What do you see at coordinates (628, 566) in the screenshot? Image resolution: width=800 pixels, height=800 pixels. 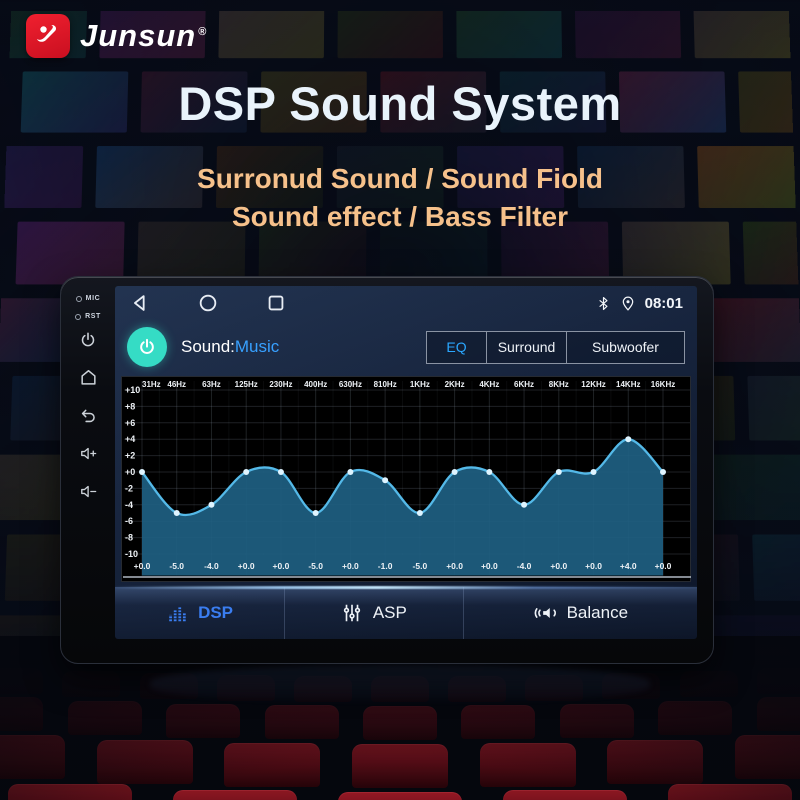 I see `eq-axis-label: +4.0` at bounding box center [628, 566].